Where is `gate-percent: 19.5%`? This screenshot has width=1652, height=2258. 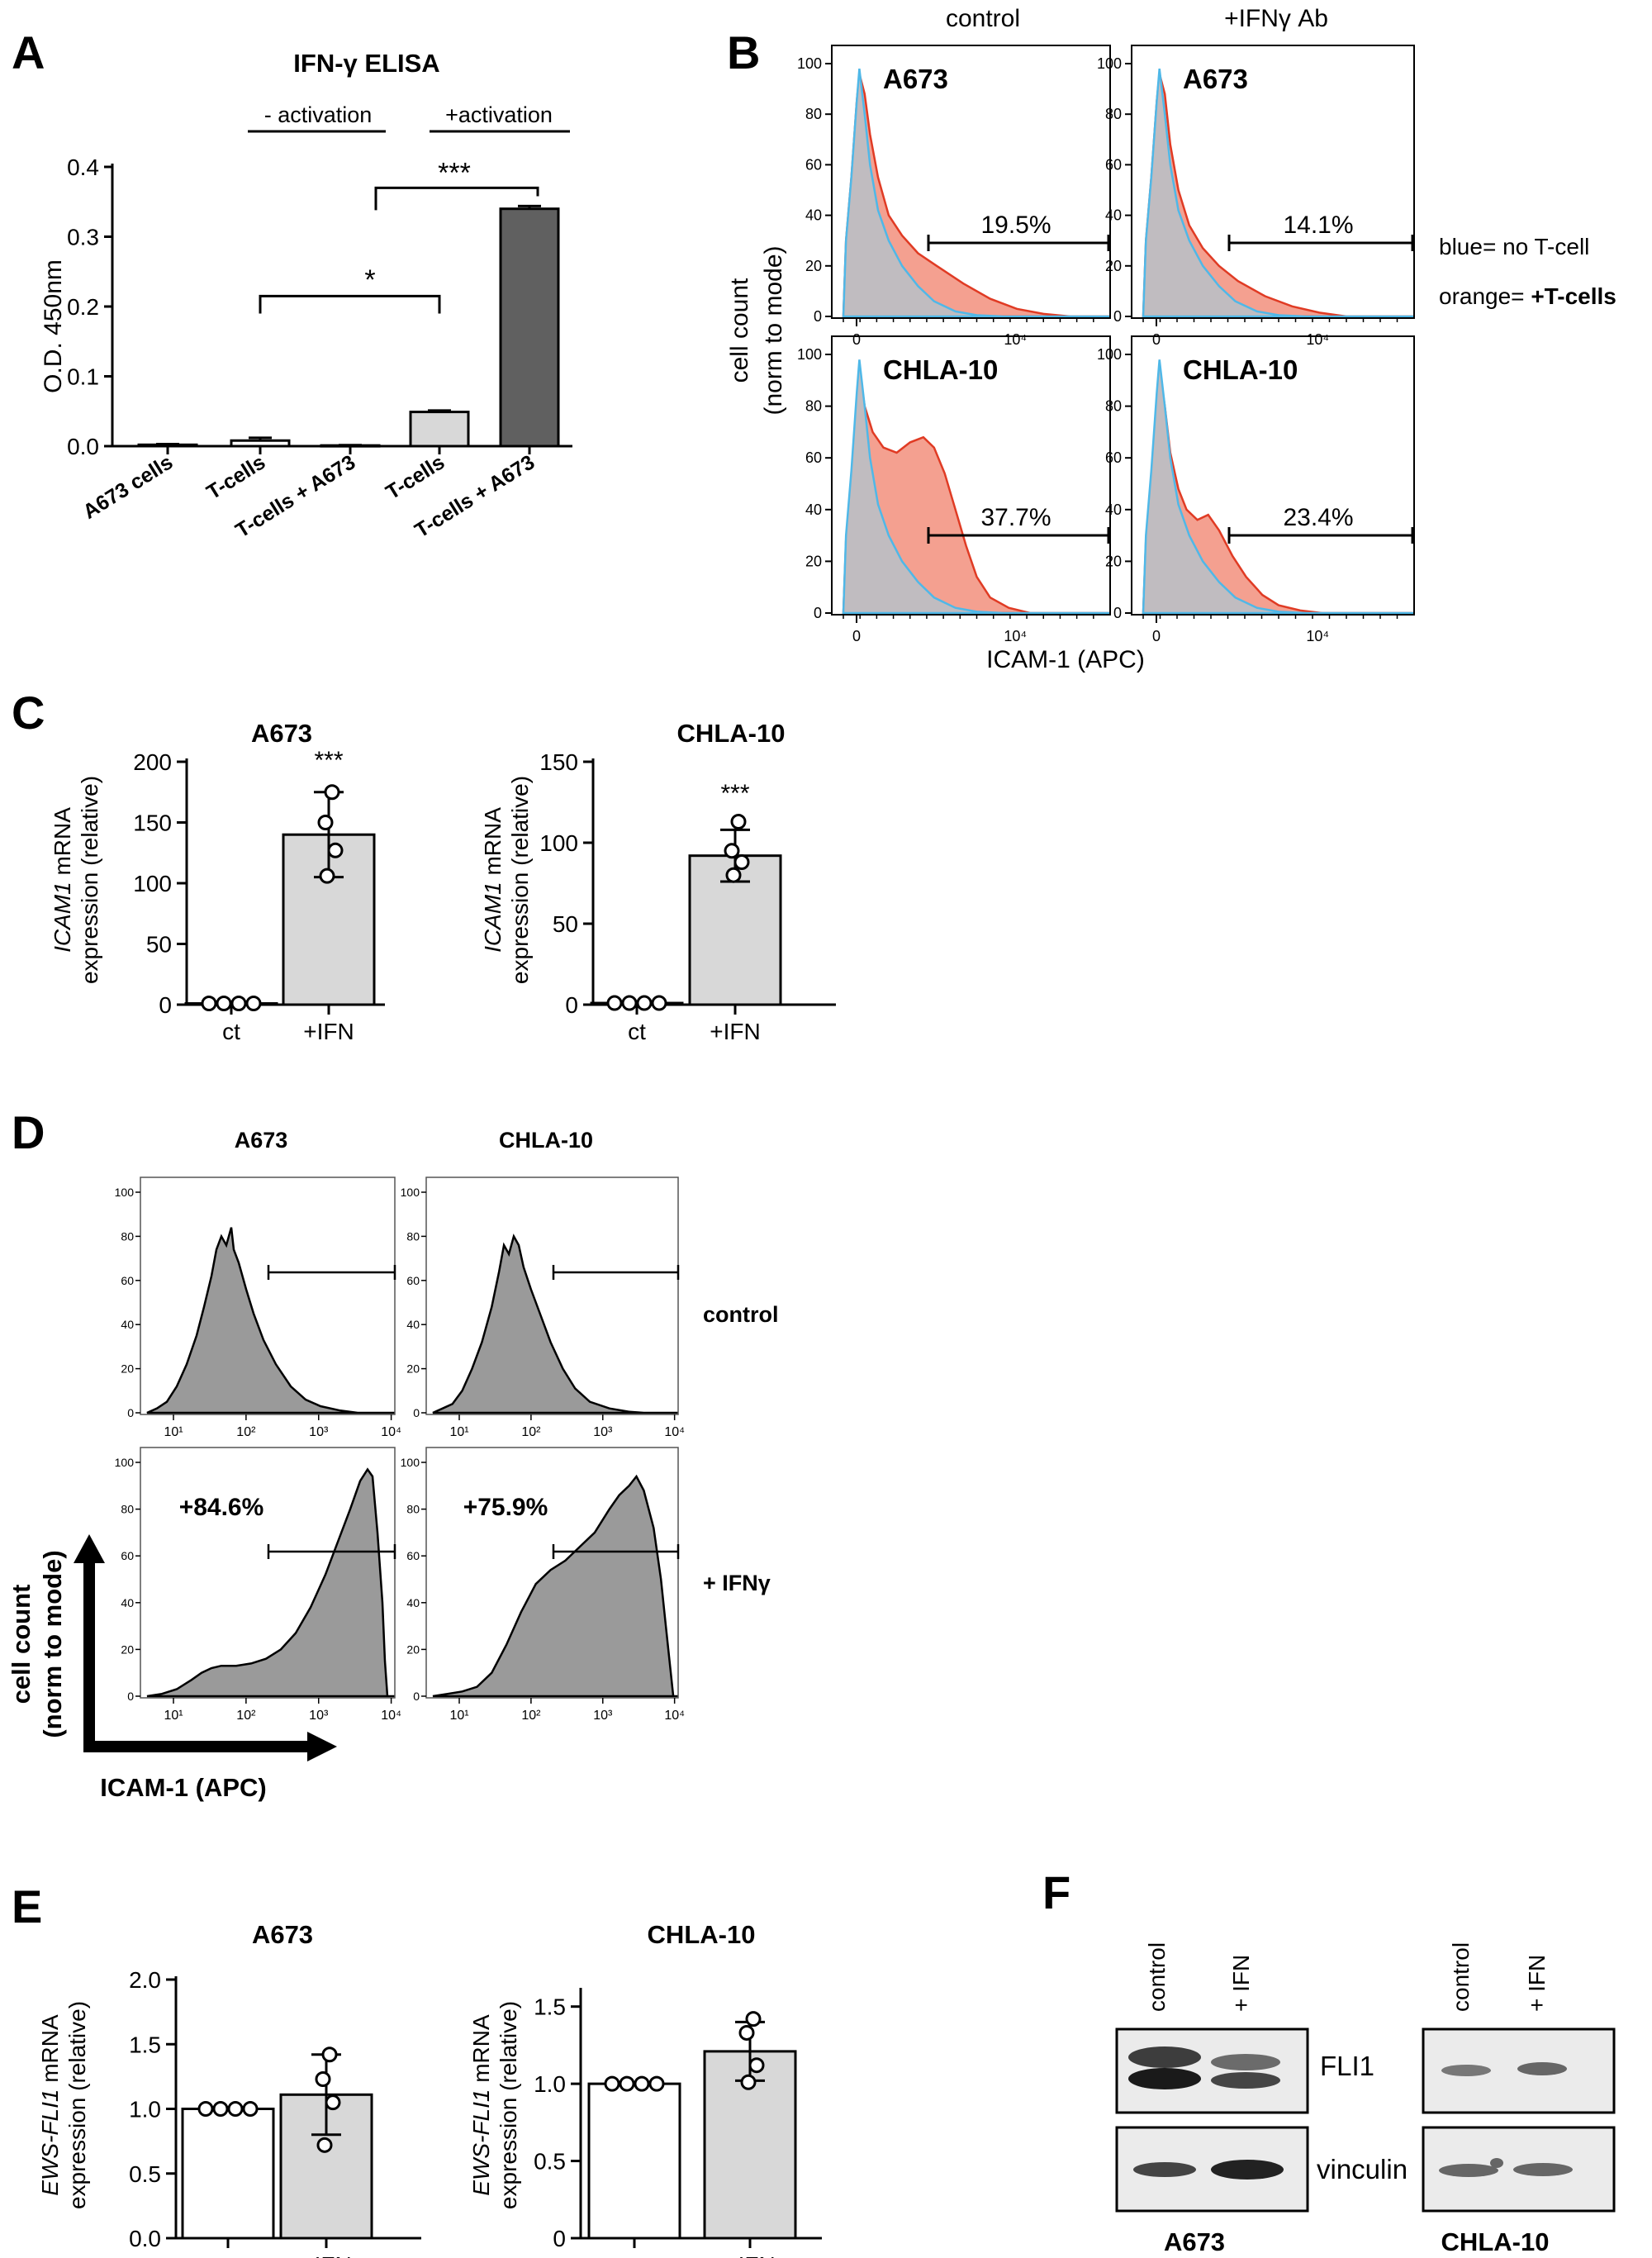 gate-percent: 19.5% is located at coordinates (1015, 225).